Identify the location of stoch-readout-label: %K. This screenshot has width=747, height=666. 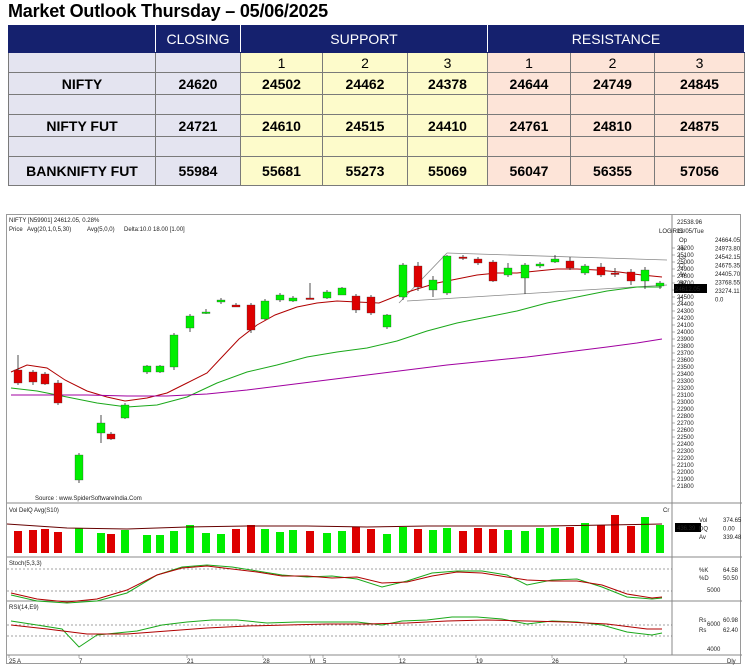
(703, 571).